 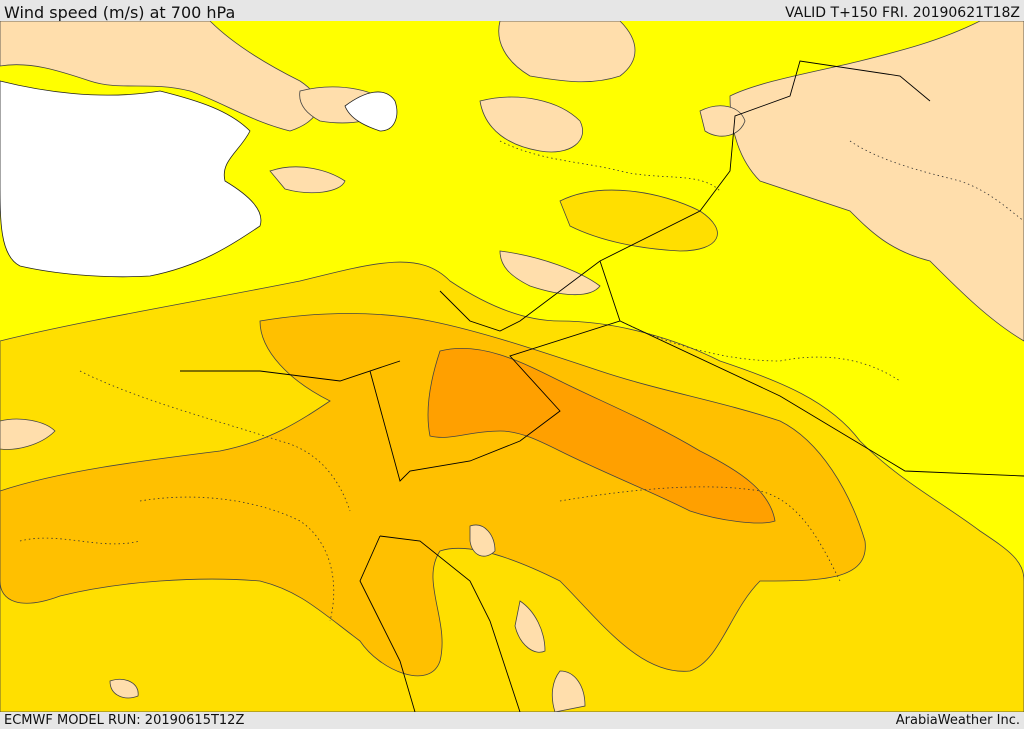 I want to click on wind-band-gold-upper, so click(x=638, y=220).